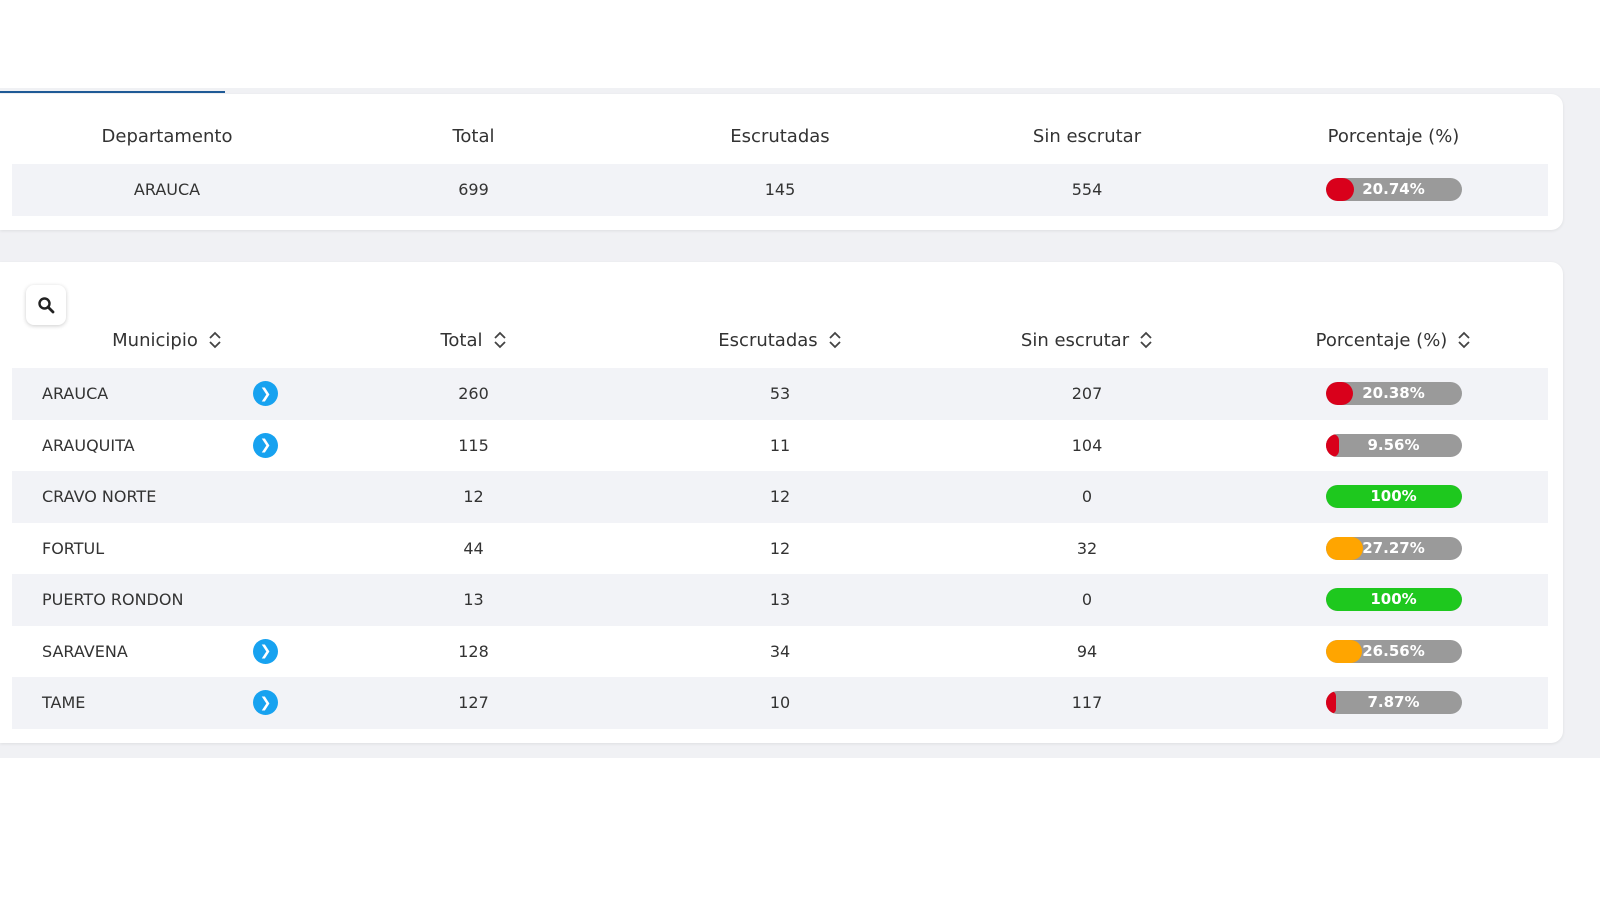 Image resolution: width=1600 pixels, height=900 pixels. I want to click on sin-escrutar-value: 32, so click(1087, 548).